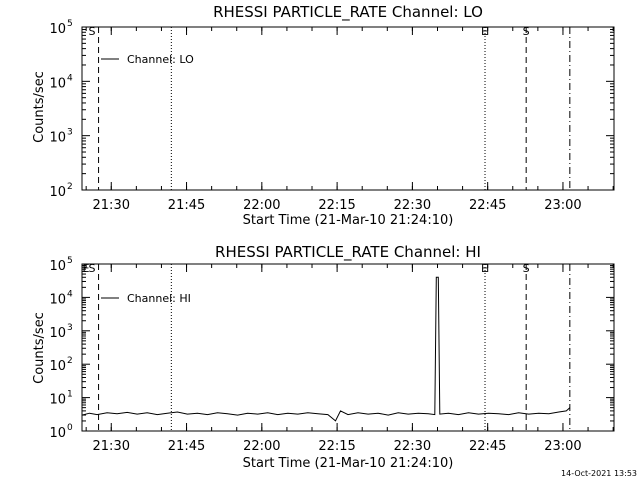  Describe the element at coordinates (70, 428) in the screenshot. I see `y-tick-exponent: 0` at that location.